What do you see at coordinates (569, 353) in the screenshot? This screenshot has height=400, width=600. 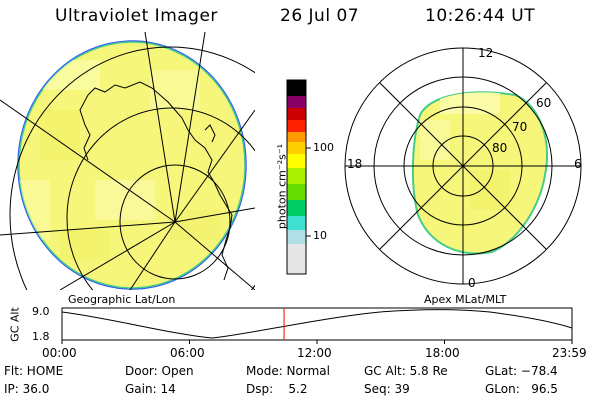 I see `time-tick-2359: 23:59` at bounding box center [569, 353].